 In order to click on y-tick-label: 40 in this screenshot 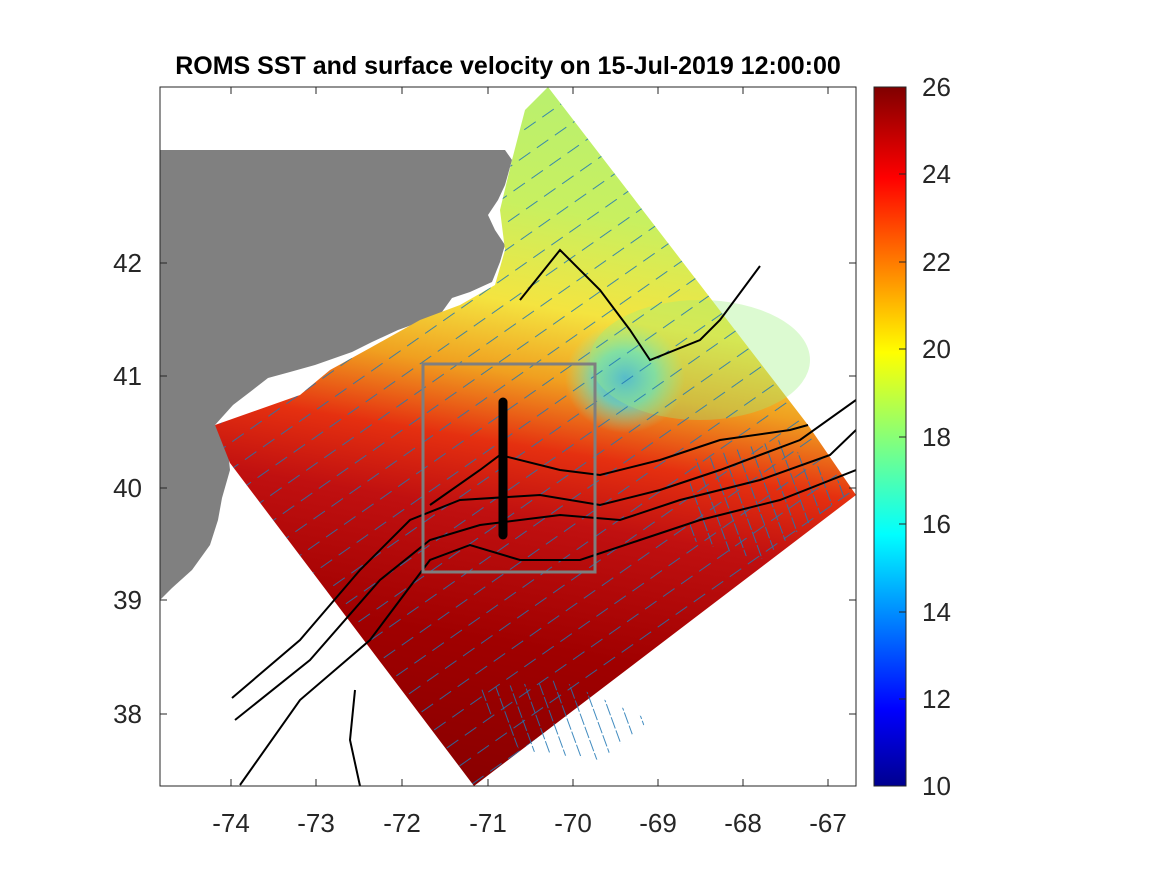, I will do `click(127, 488)`.